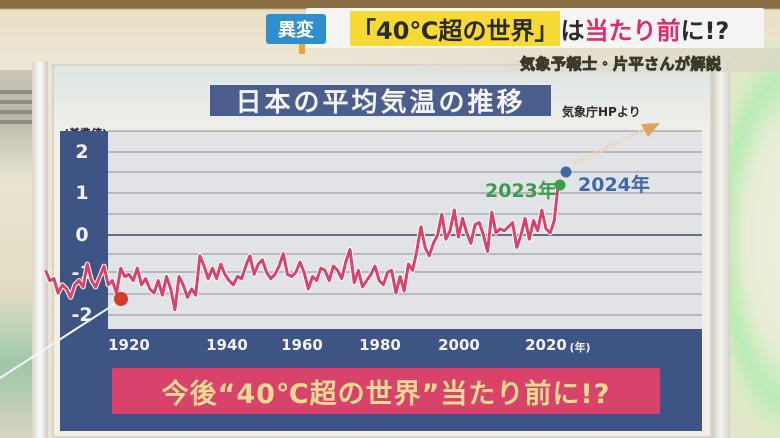  Describe the element at coordinates (572, 30) in the screenshot. I see `headline-particle: は` at that location.